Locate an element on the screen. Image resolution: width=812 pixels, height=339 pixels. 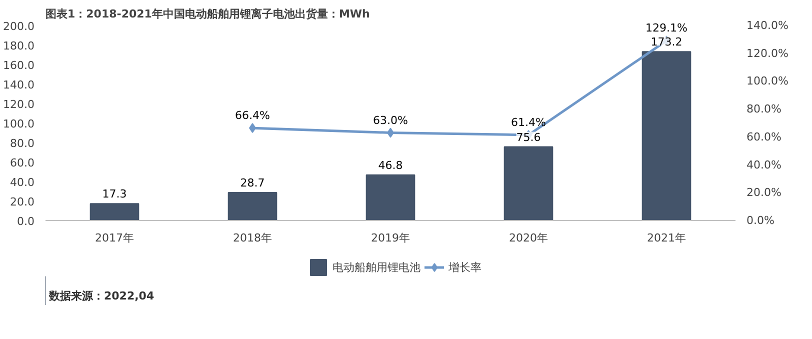
y2-tick-label: 60.0% is located at coordinates (764, 137).